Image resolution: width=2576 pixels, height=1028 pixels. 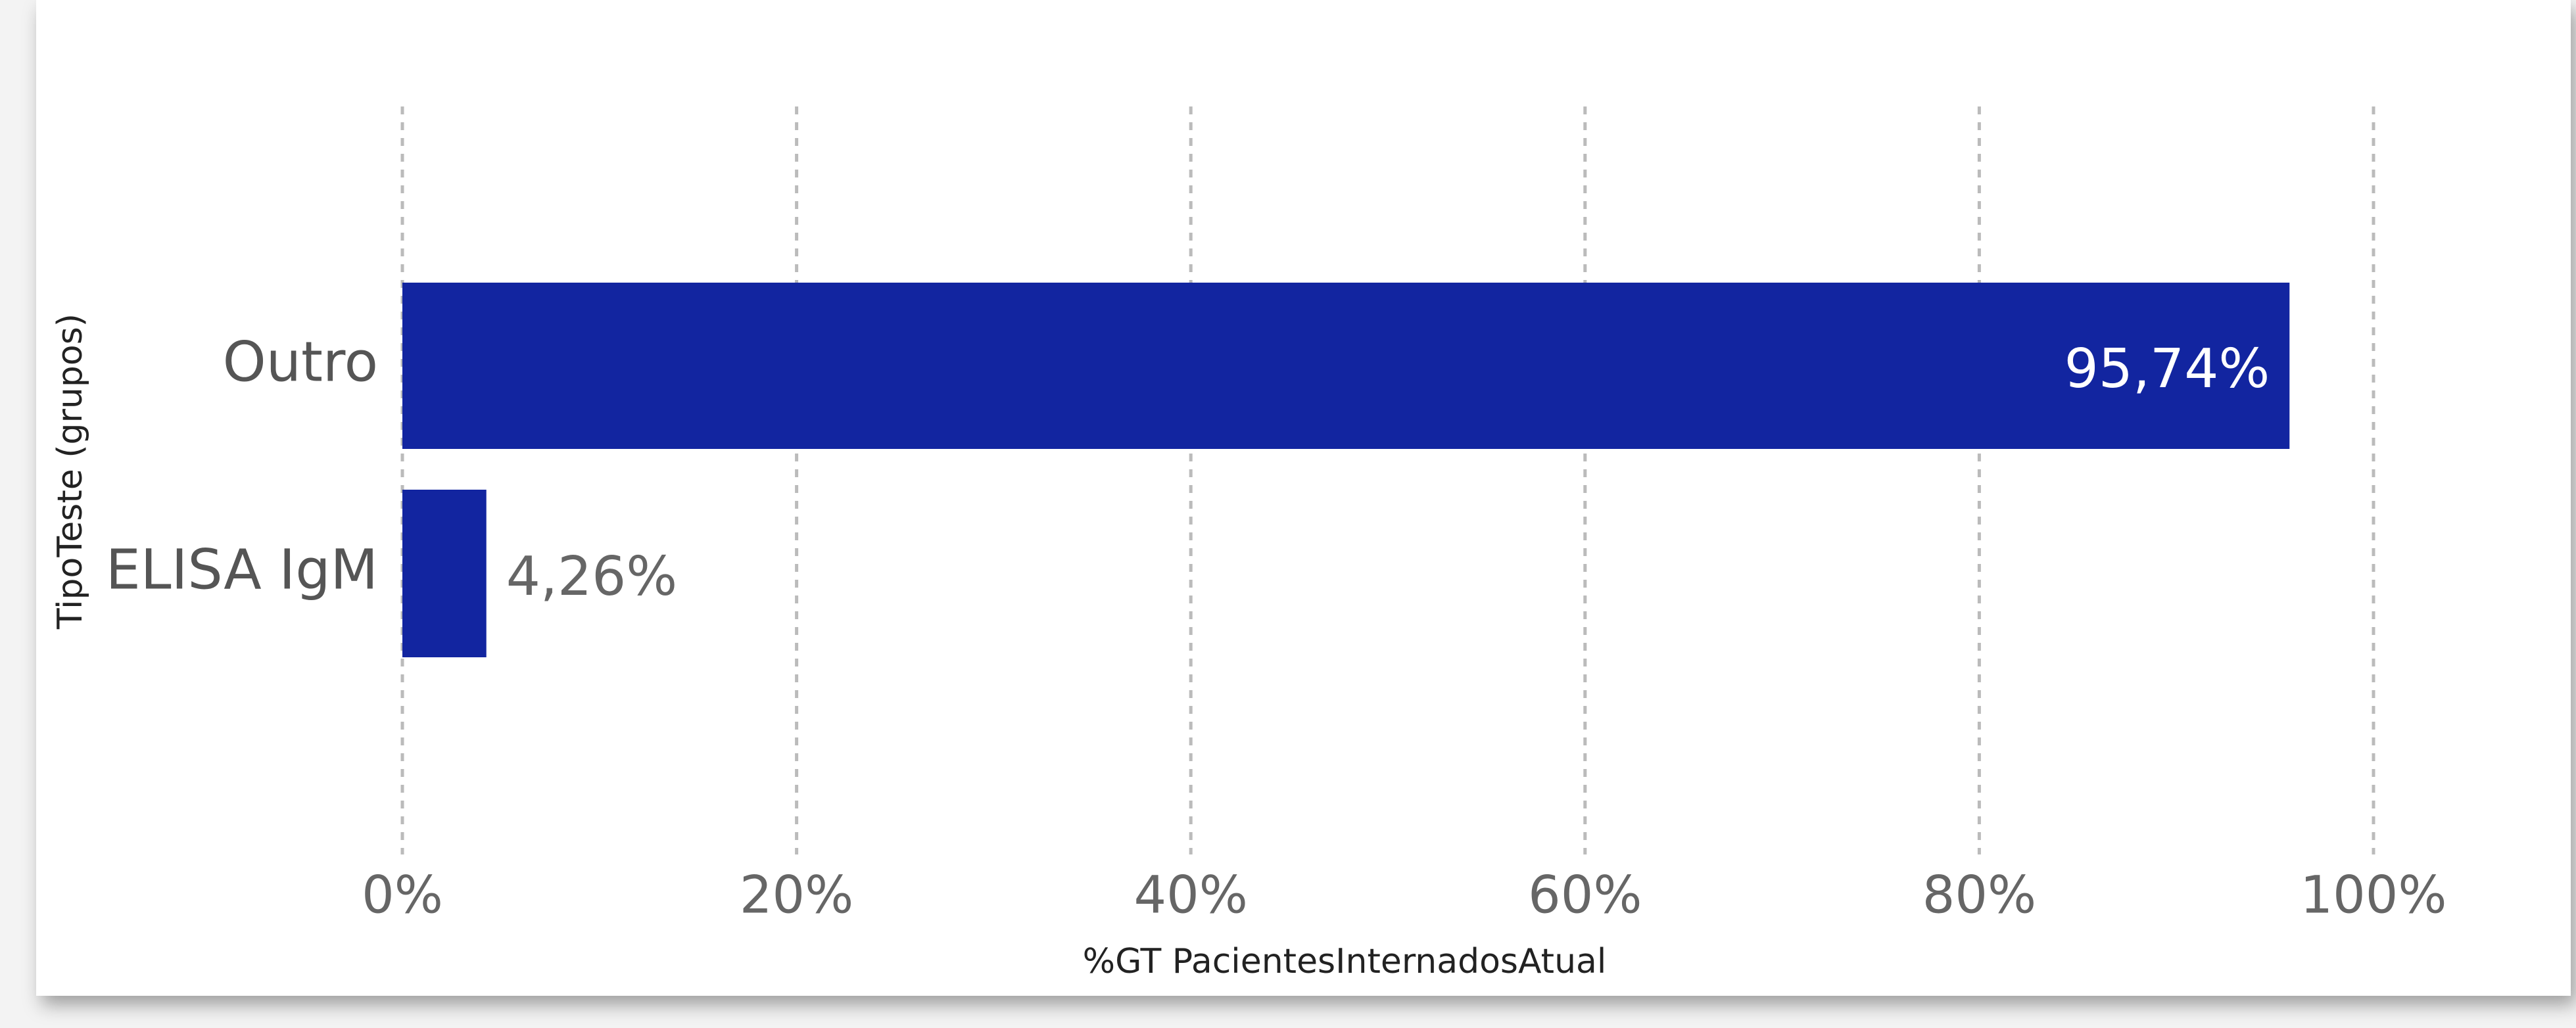 What do you see at coordinates (2374, 895) in the screenshot?
I see `x-tick-label: 100%` at bounding box center [2374, 895].